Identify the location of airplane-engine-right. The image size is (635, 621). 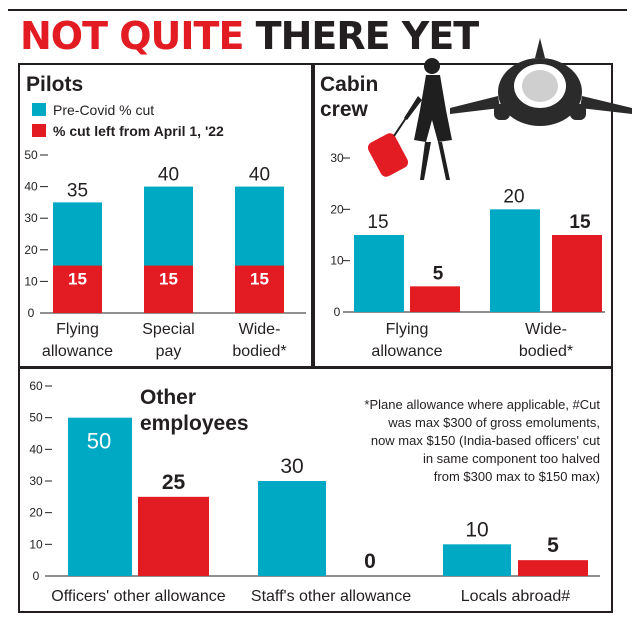
(578, 112).